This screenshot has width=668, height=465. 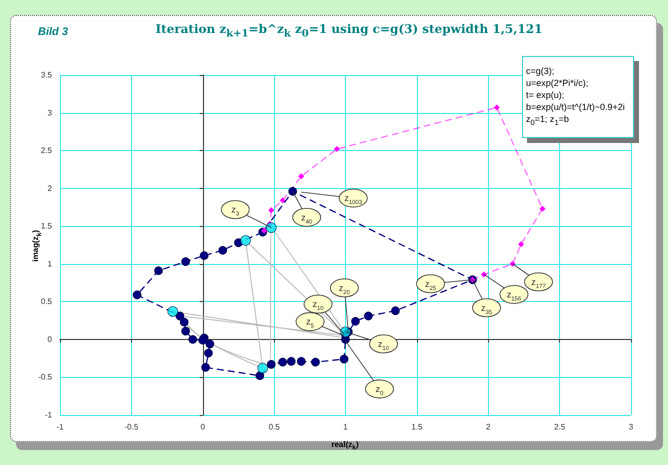 What do you see at coordinates (307, 219) in the screenshot?
I see `annotation: z$_{40}$` at bounding box center [307, 219].